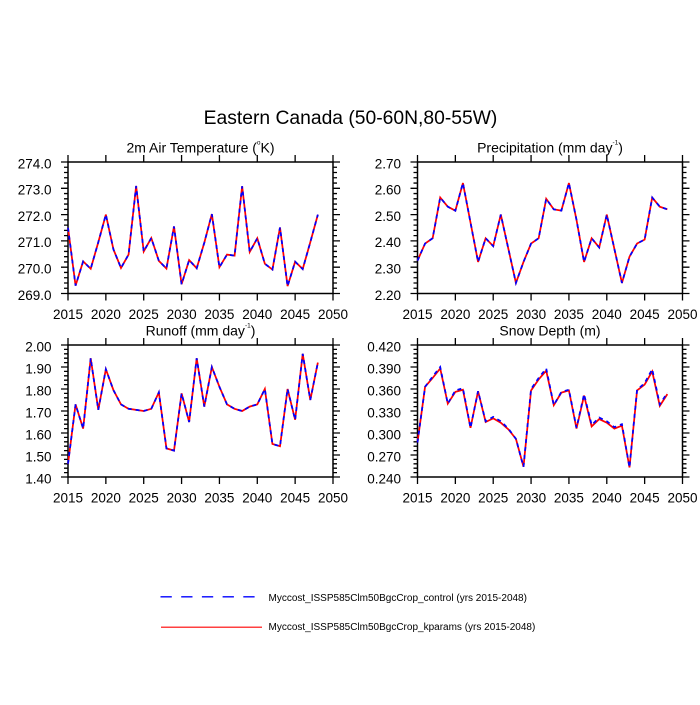 The height and width of the screenshot is (705, 700). I want to click on svg-text: 2.60, so click(388, 190).